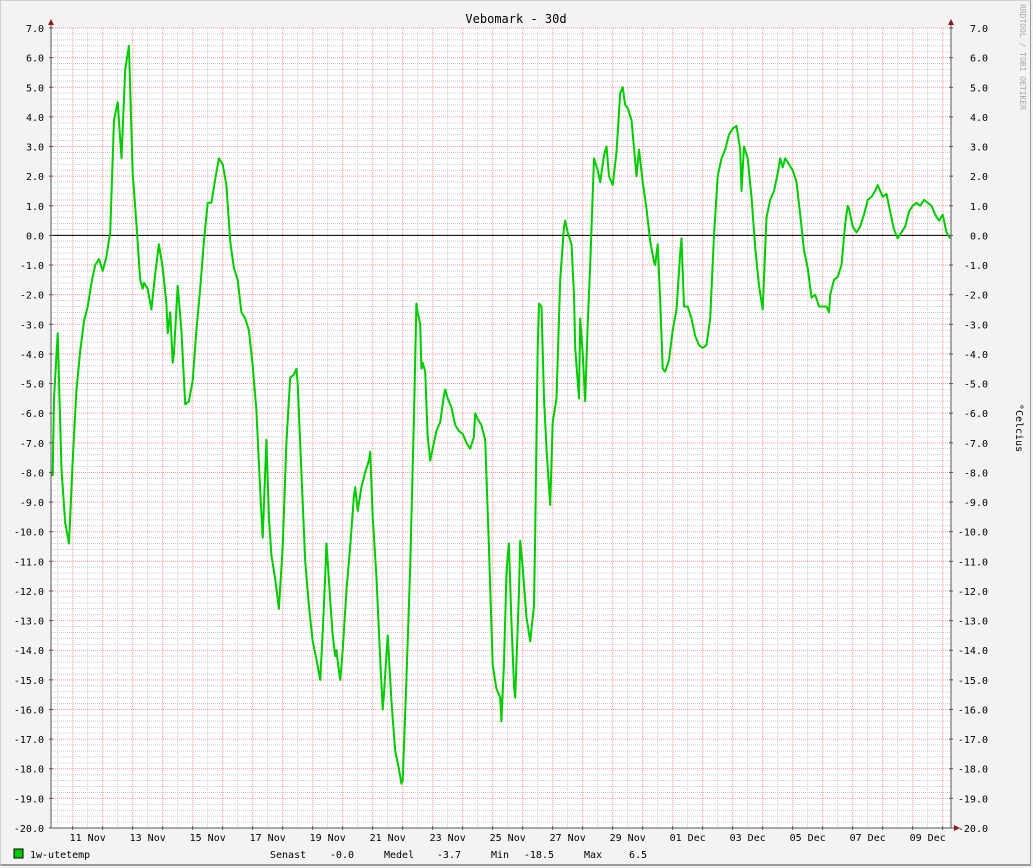 Image resolution: width=1033 pixels, height=868 pixels. I want to click on y-tick-label-left: -17.0, so click(29, 740).